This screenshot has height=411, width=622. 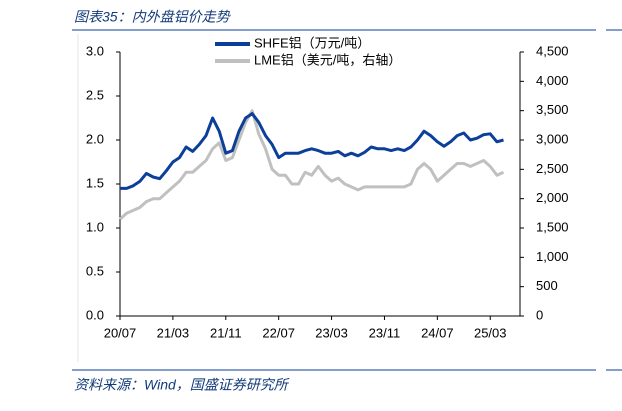 I want to click on y-tick-label: 4,500, so click(x=552, y=50).